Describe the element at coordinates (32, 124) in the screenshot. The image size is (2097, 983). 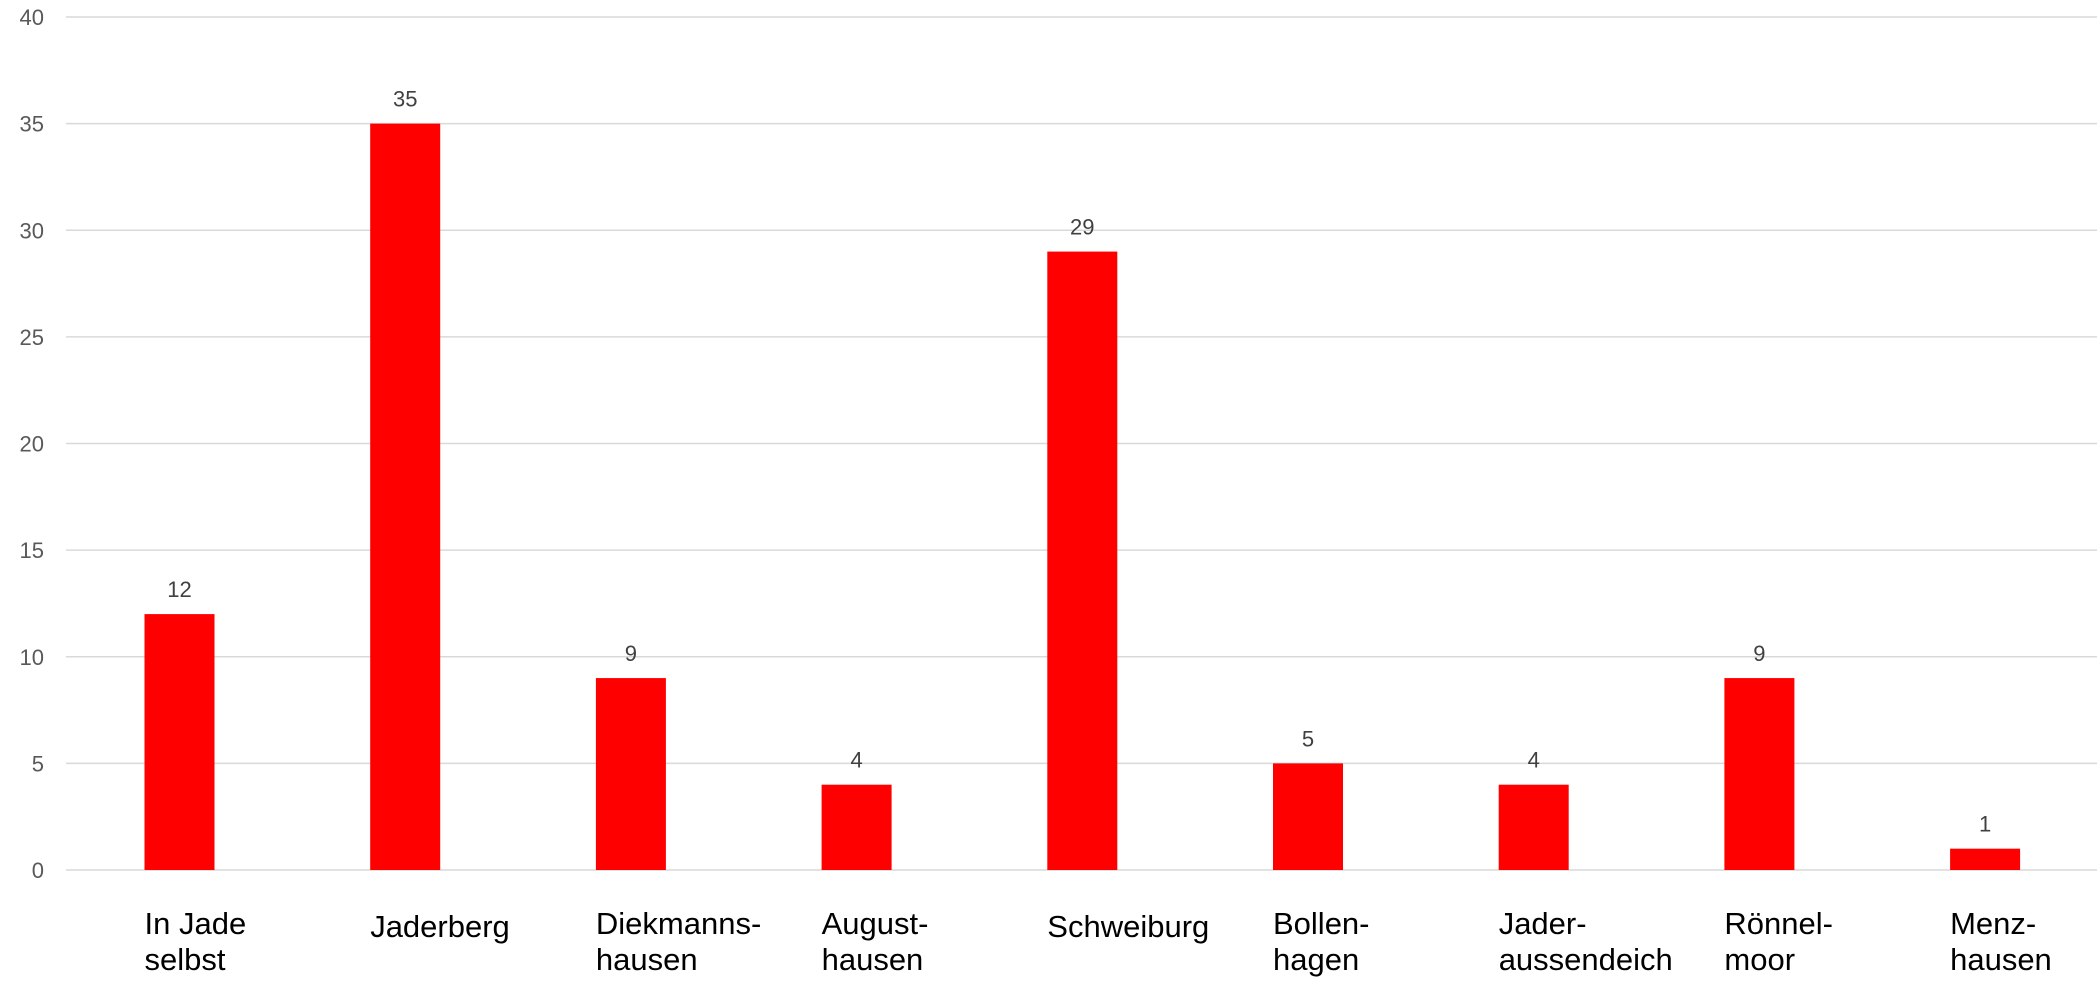
I see `y-tick-label: 35` at that location.